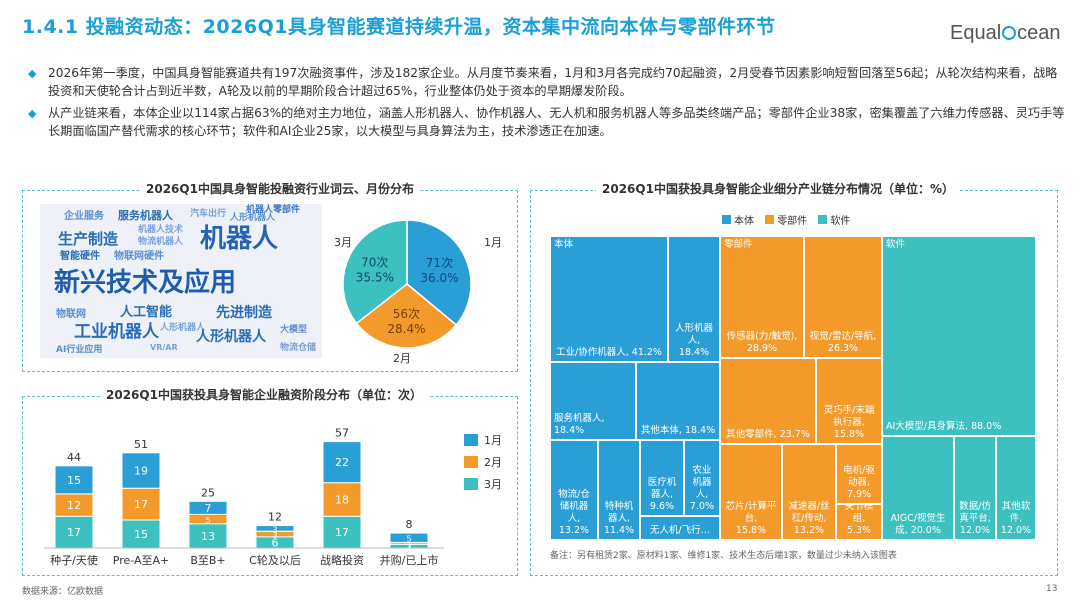  What do you see at coordinates (493, 484) in the screenshot?
I see `bar-legend-label: 3月` at bounding box center [493, 484].